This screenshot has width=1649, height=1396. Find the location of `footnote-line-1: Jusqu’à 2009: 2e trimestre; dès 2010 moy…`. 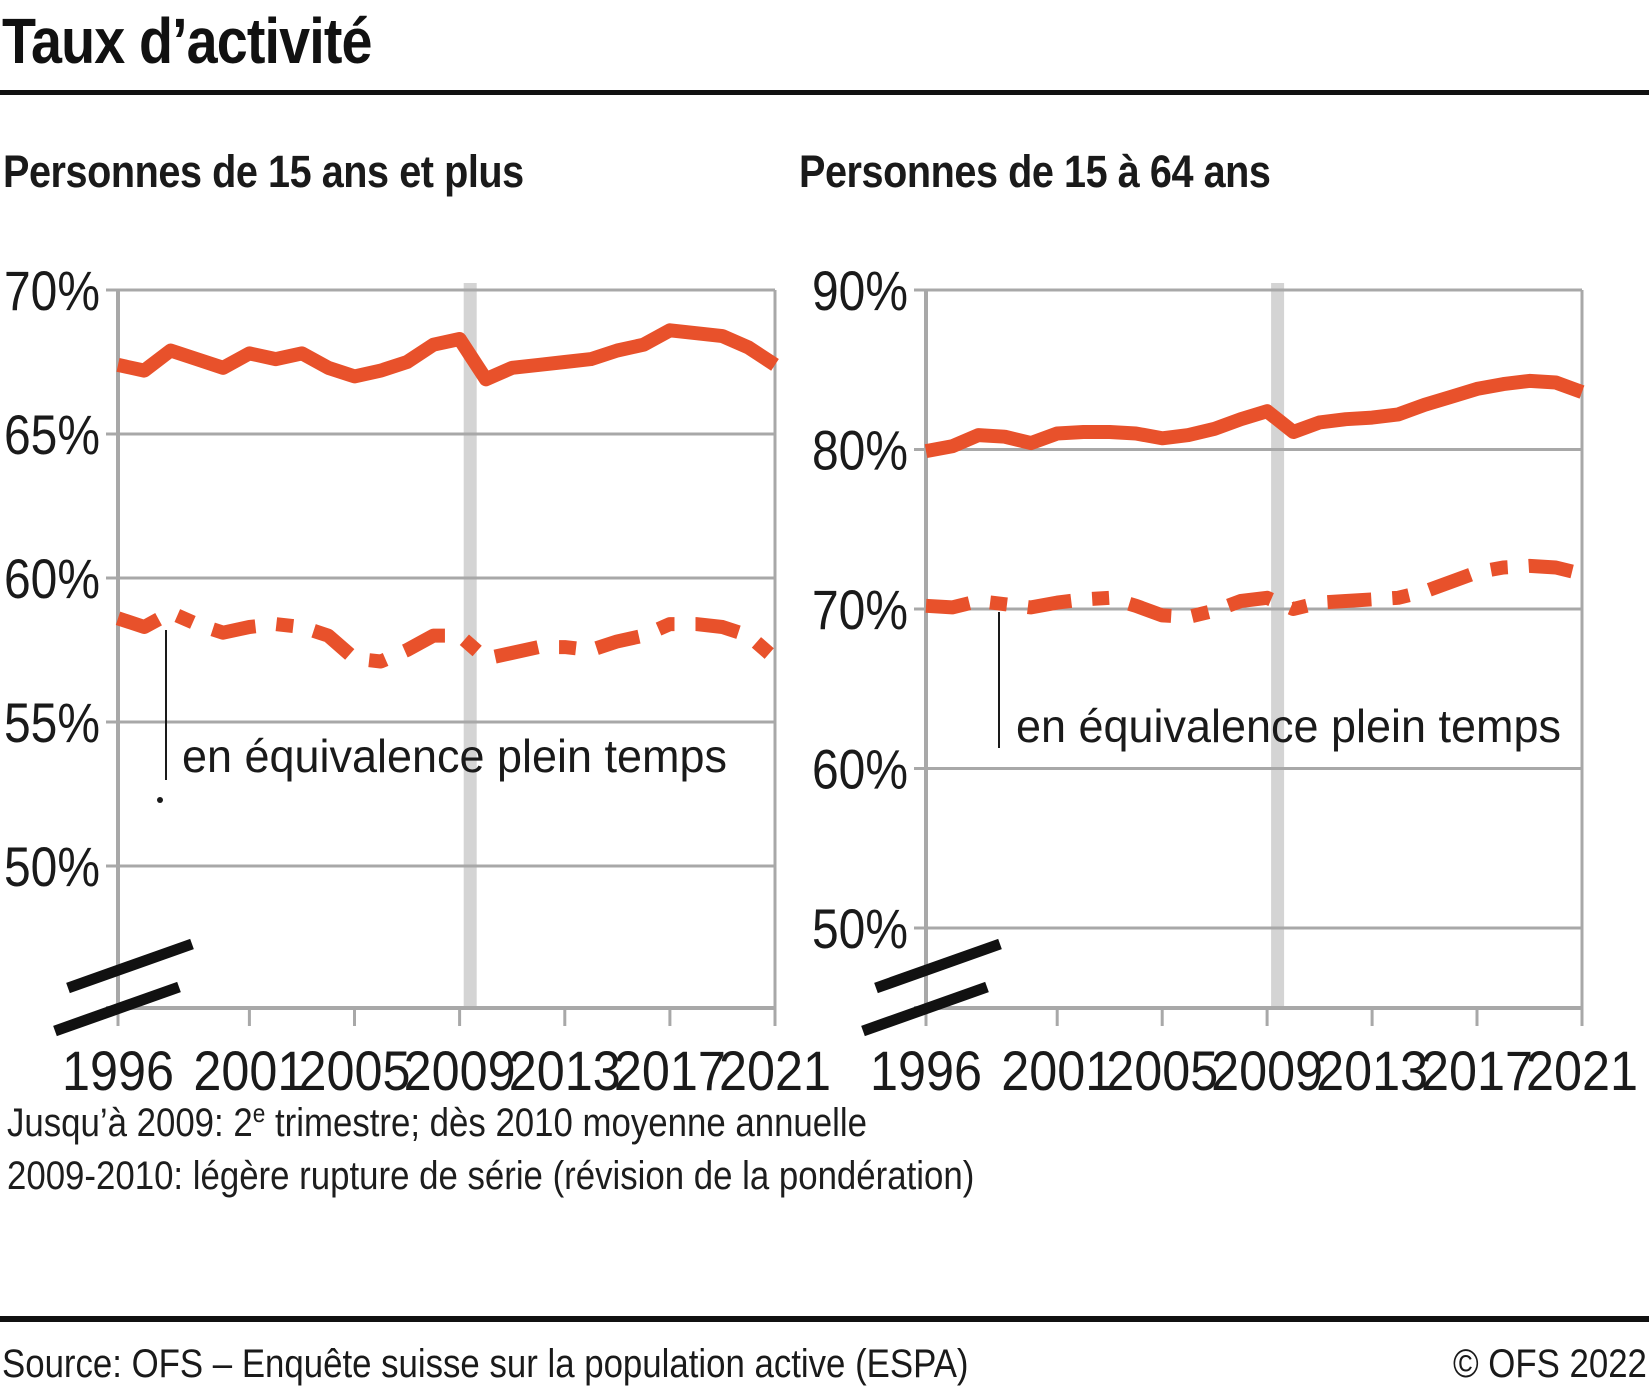

footnote-line-1: Jusqu’à 2009: 2e trimestre; dès 2010 moy… is located at coordinates (490, 1123).